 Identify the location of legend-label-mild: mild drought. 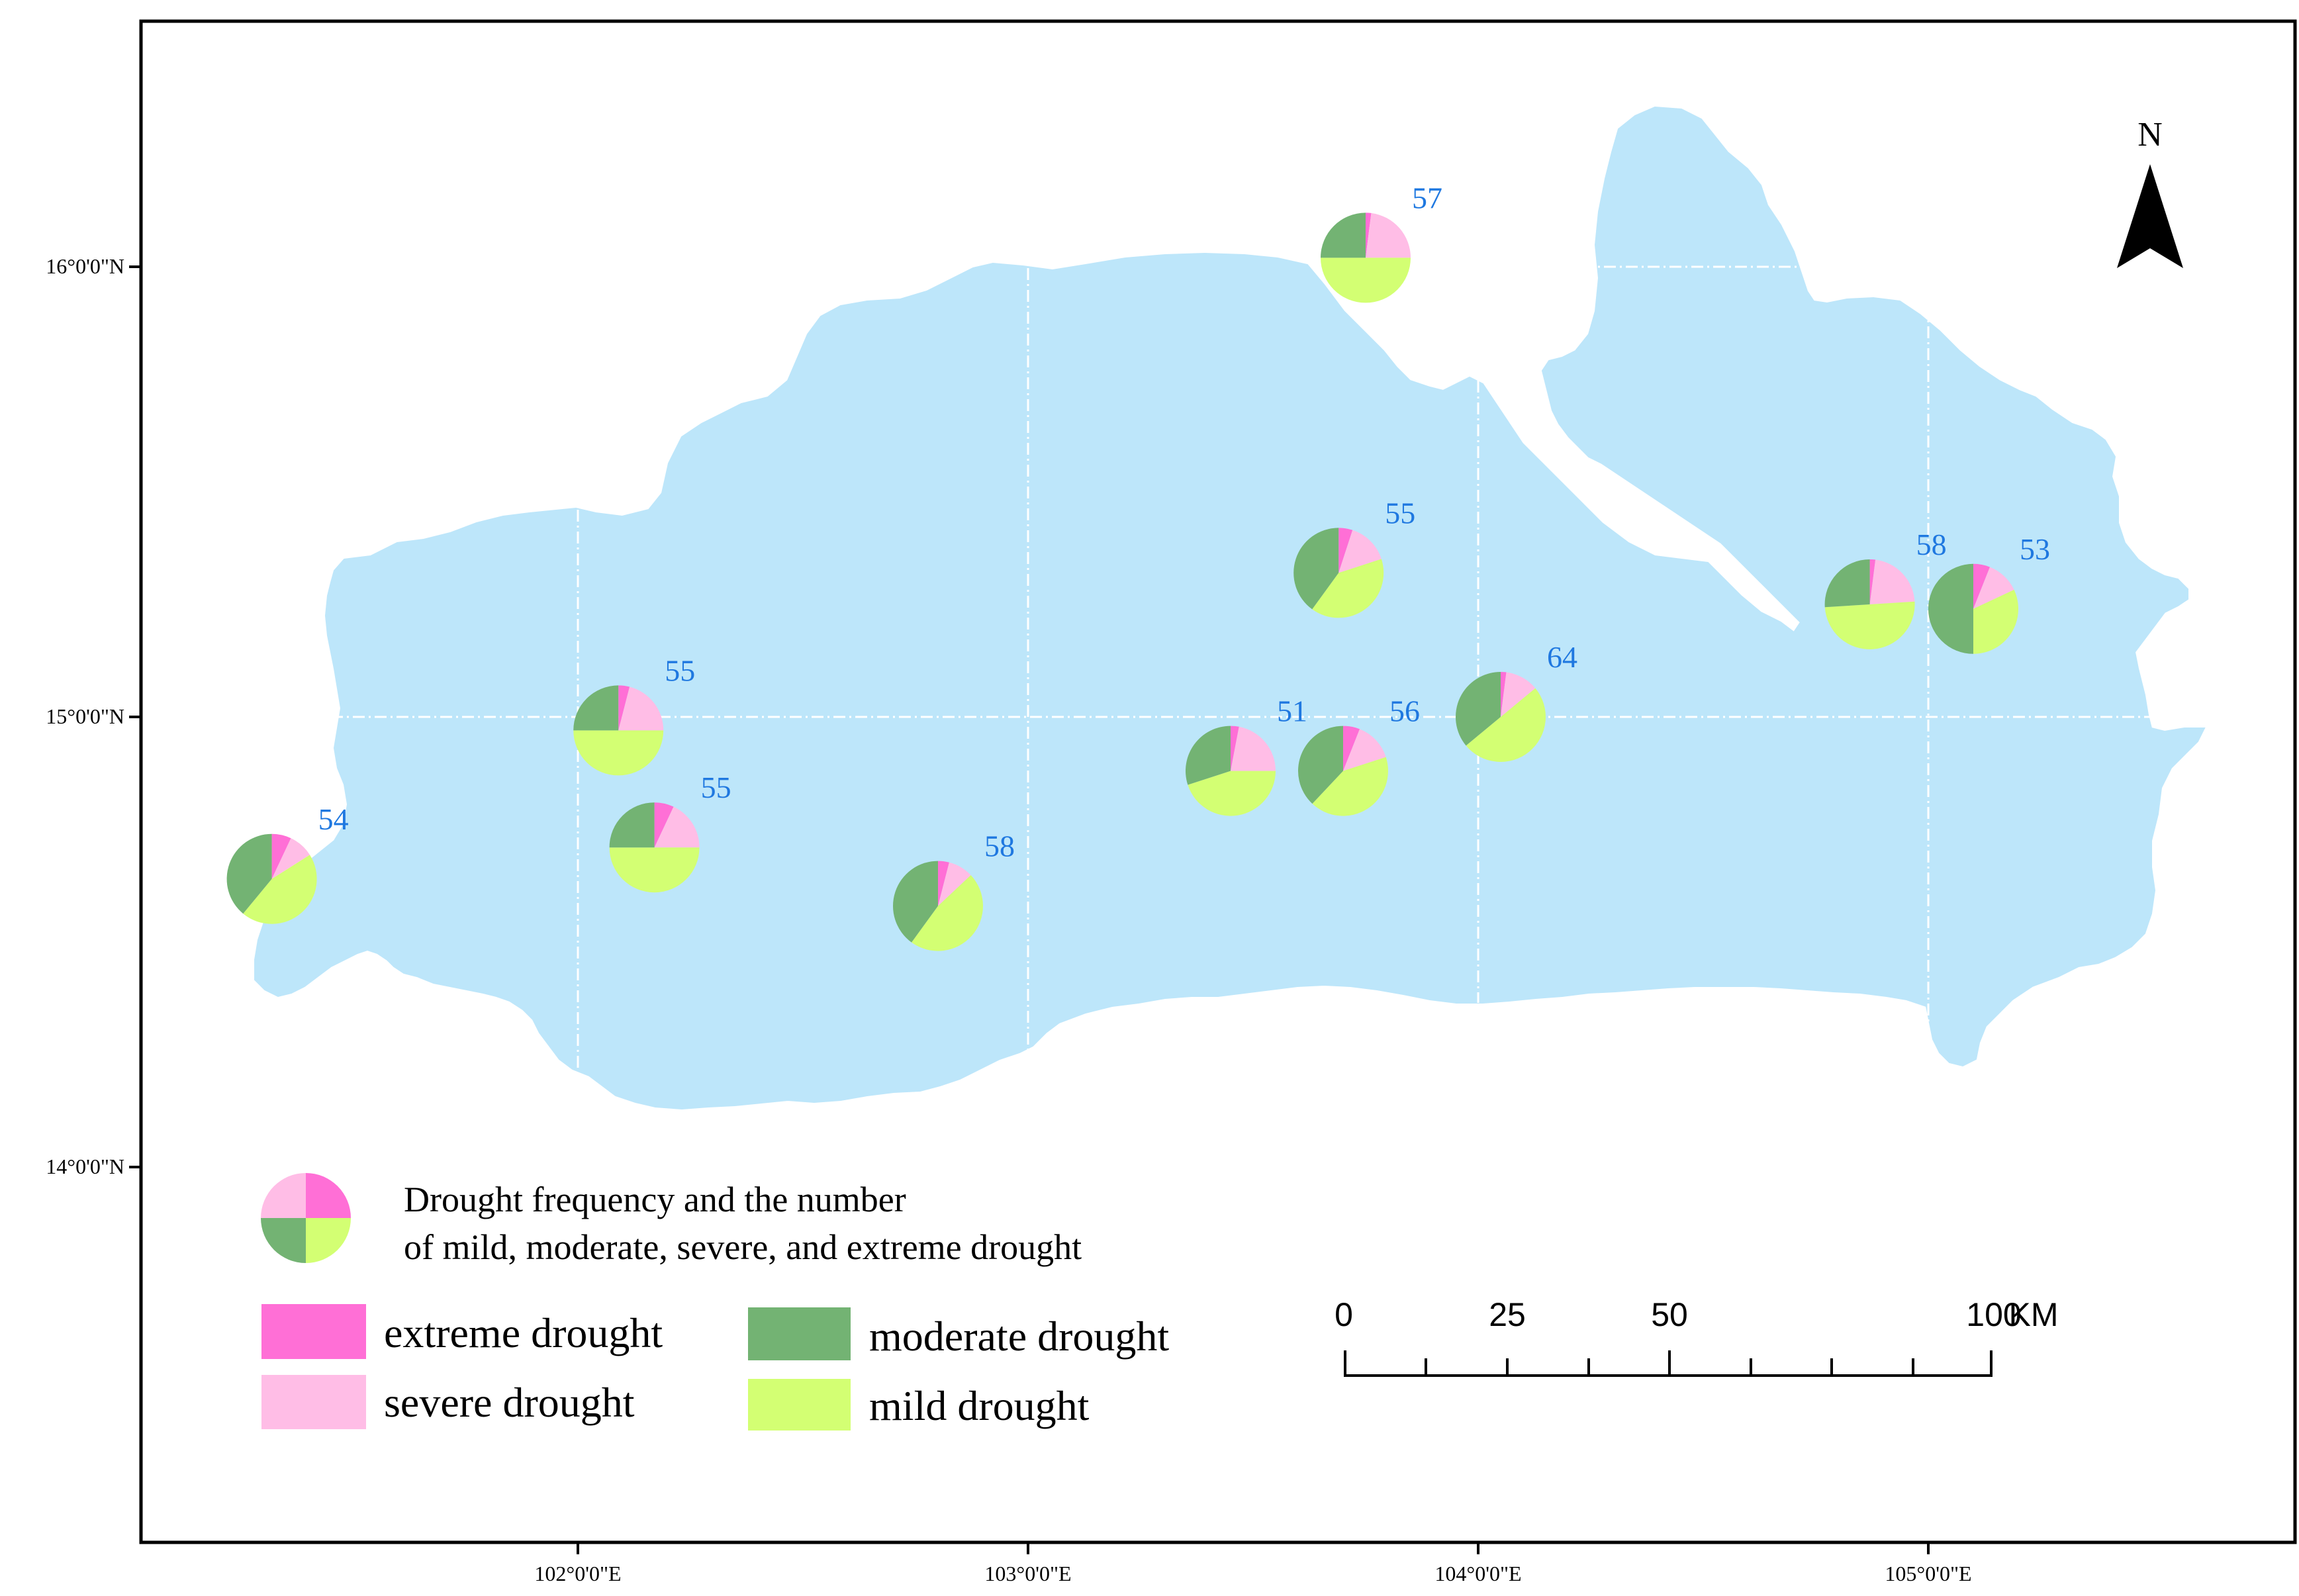
(979, 1405).